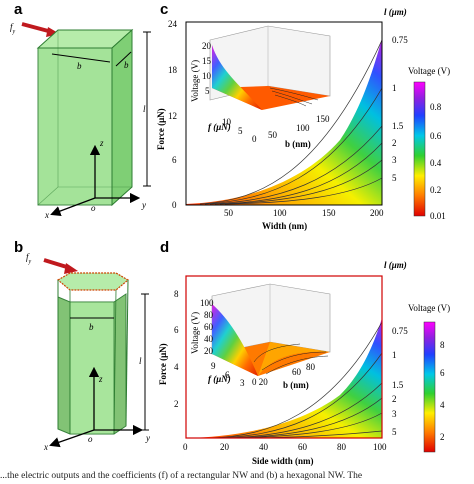 The height and width of the screenshot is (484, 474). I want to click on xlabel-d: Side width (nm), so click(283, 461).